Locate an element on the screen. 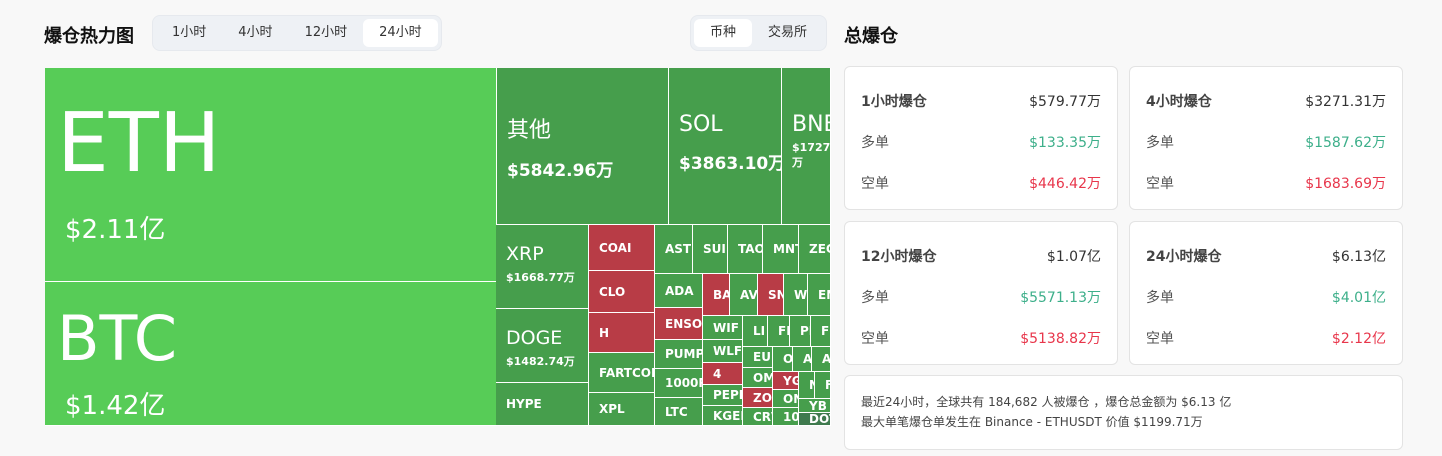  treemap-cell-hype: HYPE is located at coordinates (542, 404).